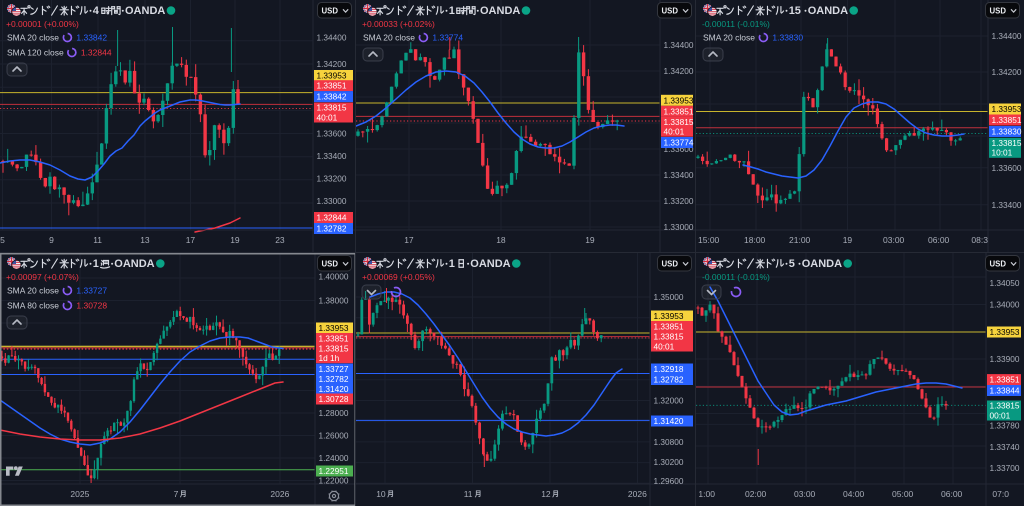 The image size is (1024, 506). Describe the element at coordinates (176, 494) in the screenshot. I see `svg-text: 7` at that location.